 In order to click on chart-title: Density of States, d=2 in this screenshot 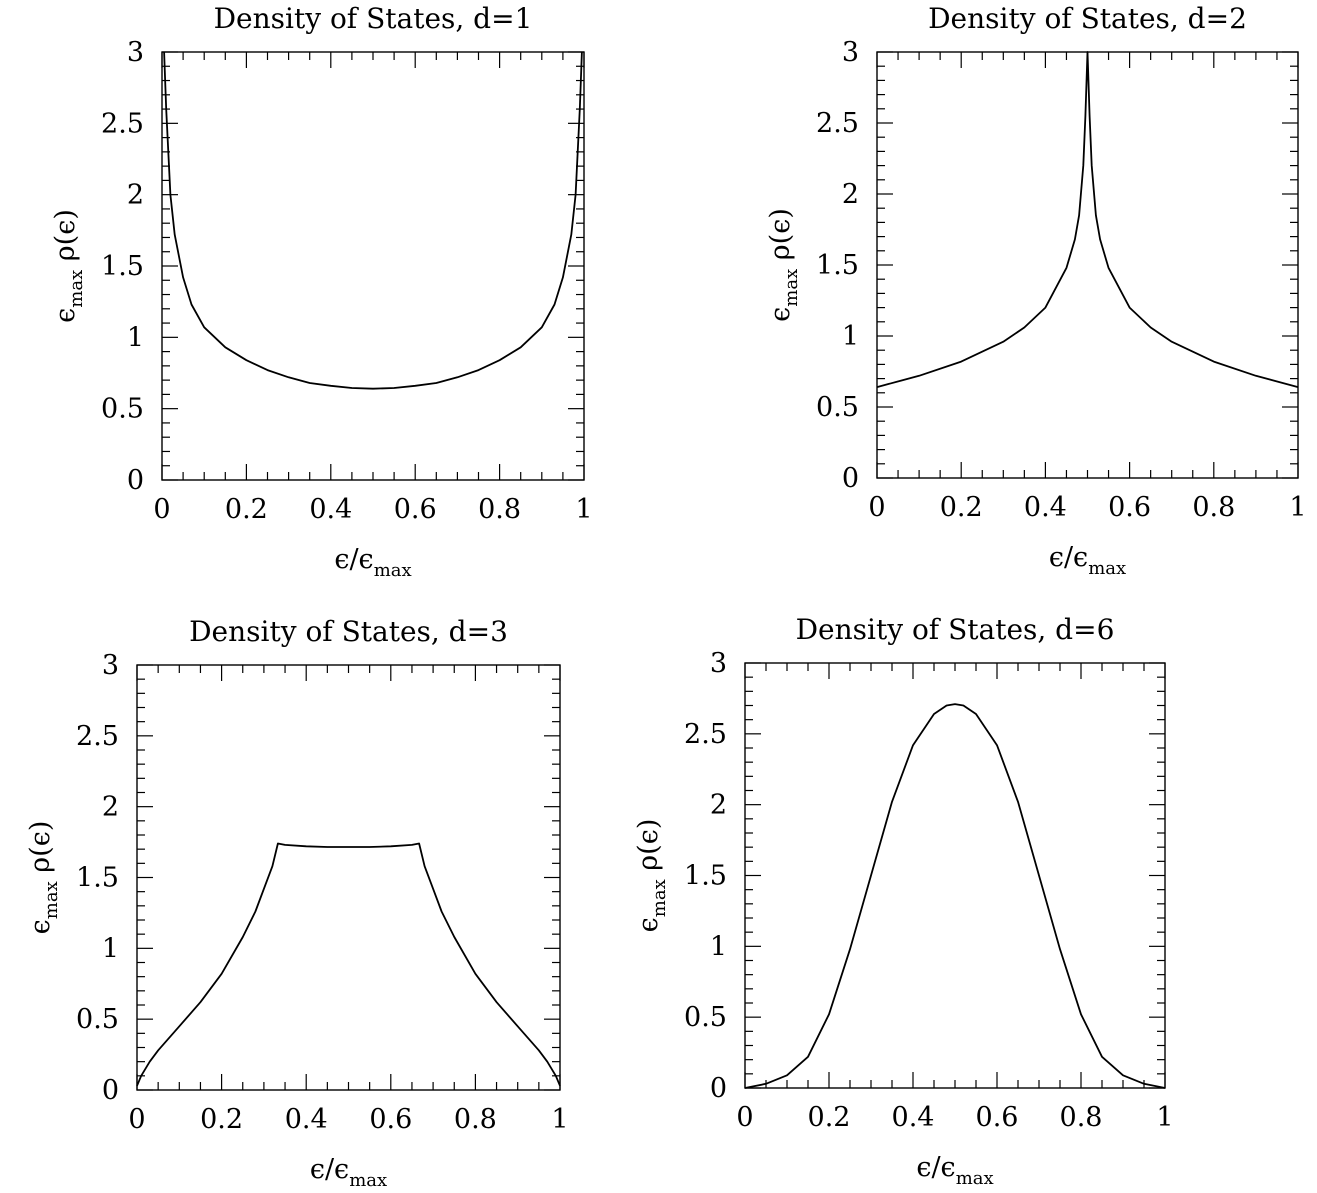, I will do `click(1087, 18)`.